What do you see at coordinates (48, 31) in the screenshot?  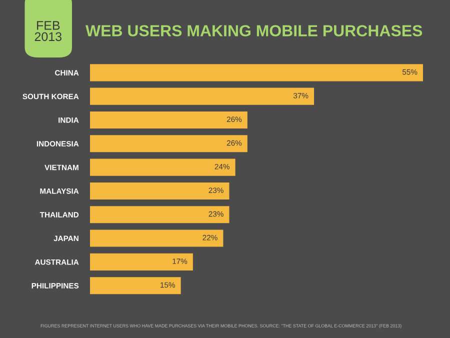 I see `chart-subtitle: FEB 2013` at bounding box center [48, 31].